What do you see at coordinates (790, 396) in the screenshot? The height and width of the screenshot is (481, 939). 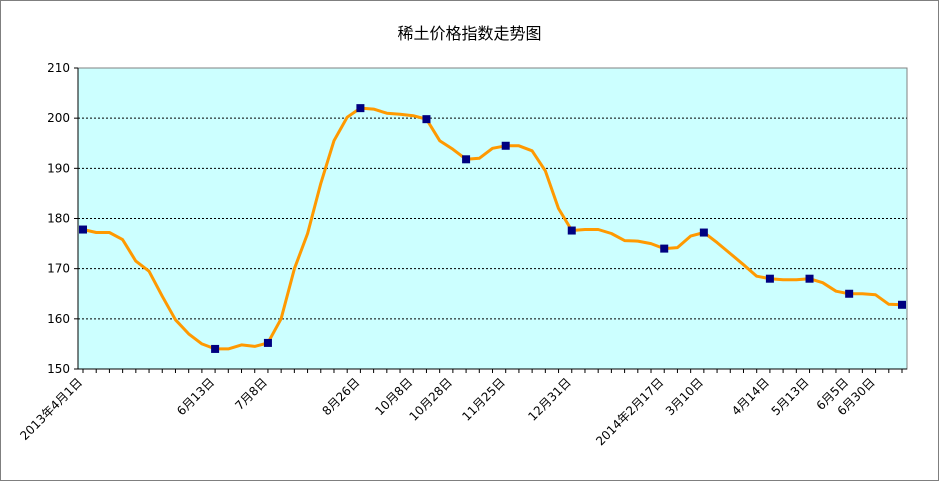 I see `x-tick-label: 5月13日` at bounding box center [790, 396].